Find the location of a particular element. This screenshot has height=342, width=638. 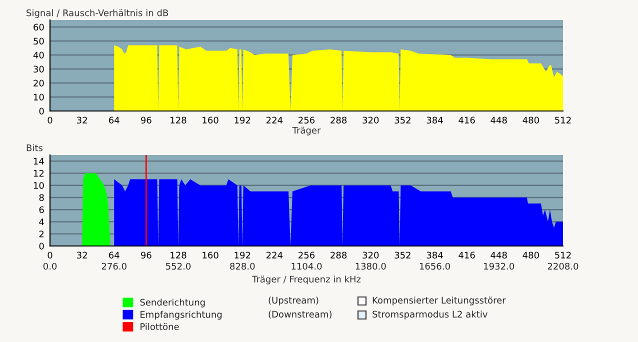

x2-tick-label: 1656.0 is located at coordinates (435, 266).